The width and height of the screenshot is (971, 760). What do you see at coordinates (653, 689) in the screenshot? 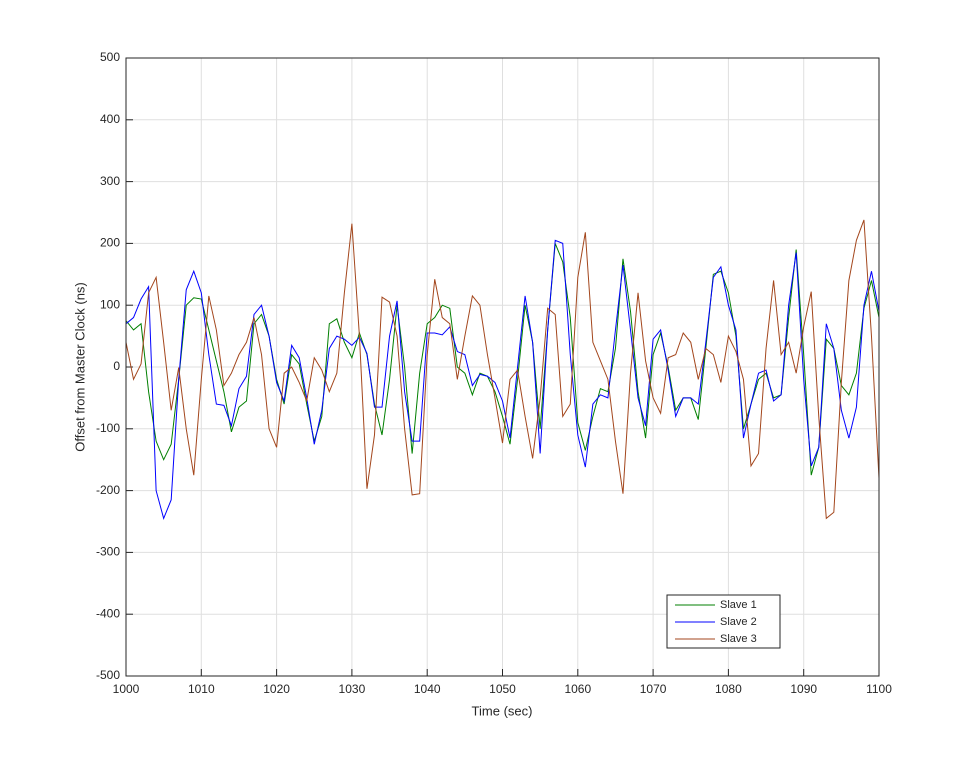
I see `x-tick-label: 1070` at bounding box center [653, 689].